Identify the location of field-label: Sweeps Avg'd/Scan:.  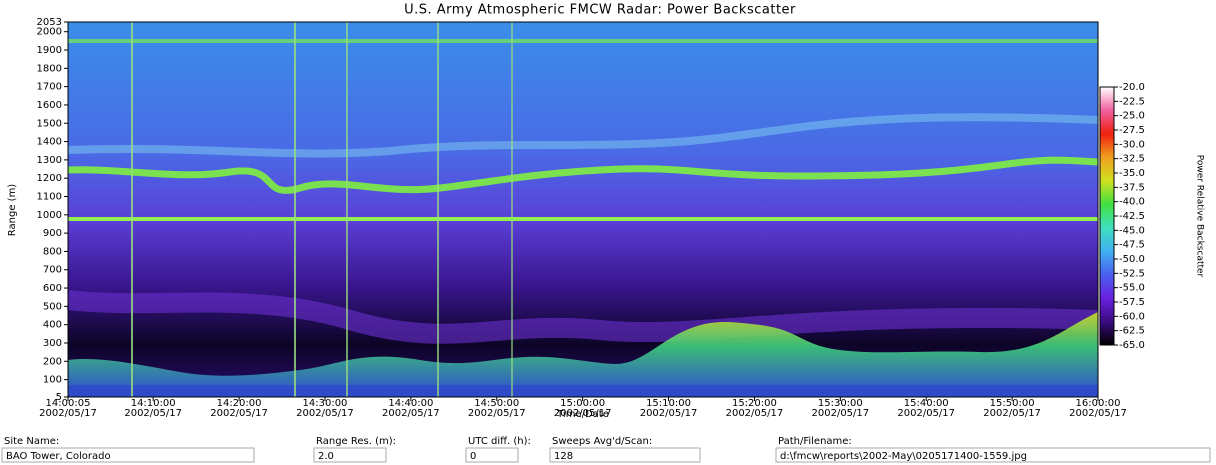
(602, 441).